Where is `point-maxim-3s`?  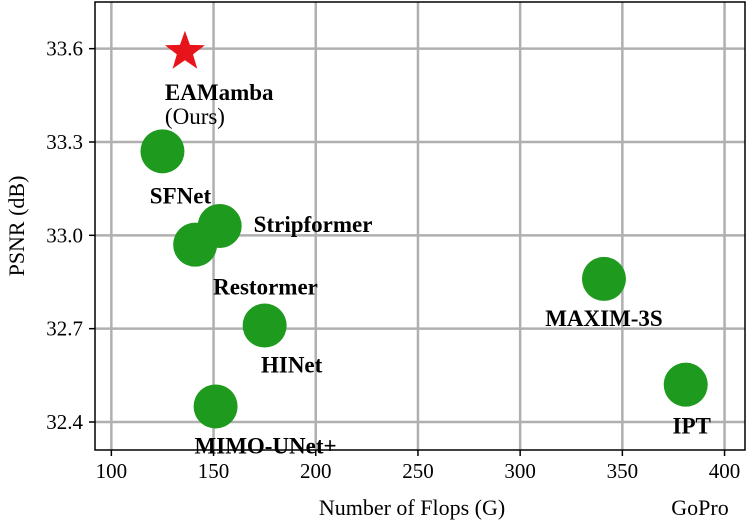 point-maxim-3s is located at coordinates (603, 278).